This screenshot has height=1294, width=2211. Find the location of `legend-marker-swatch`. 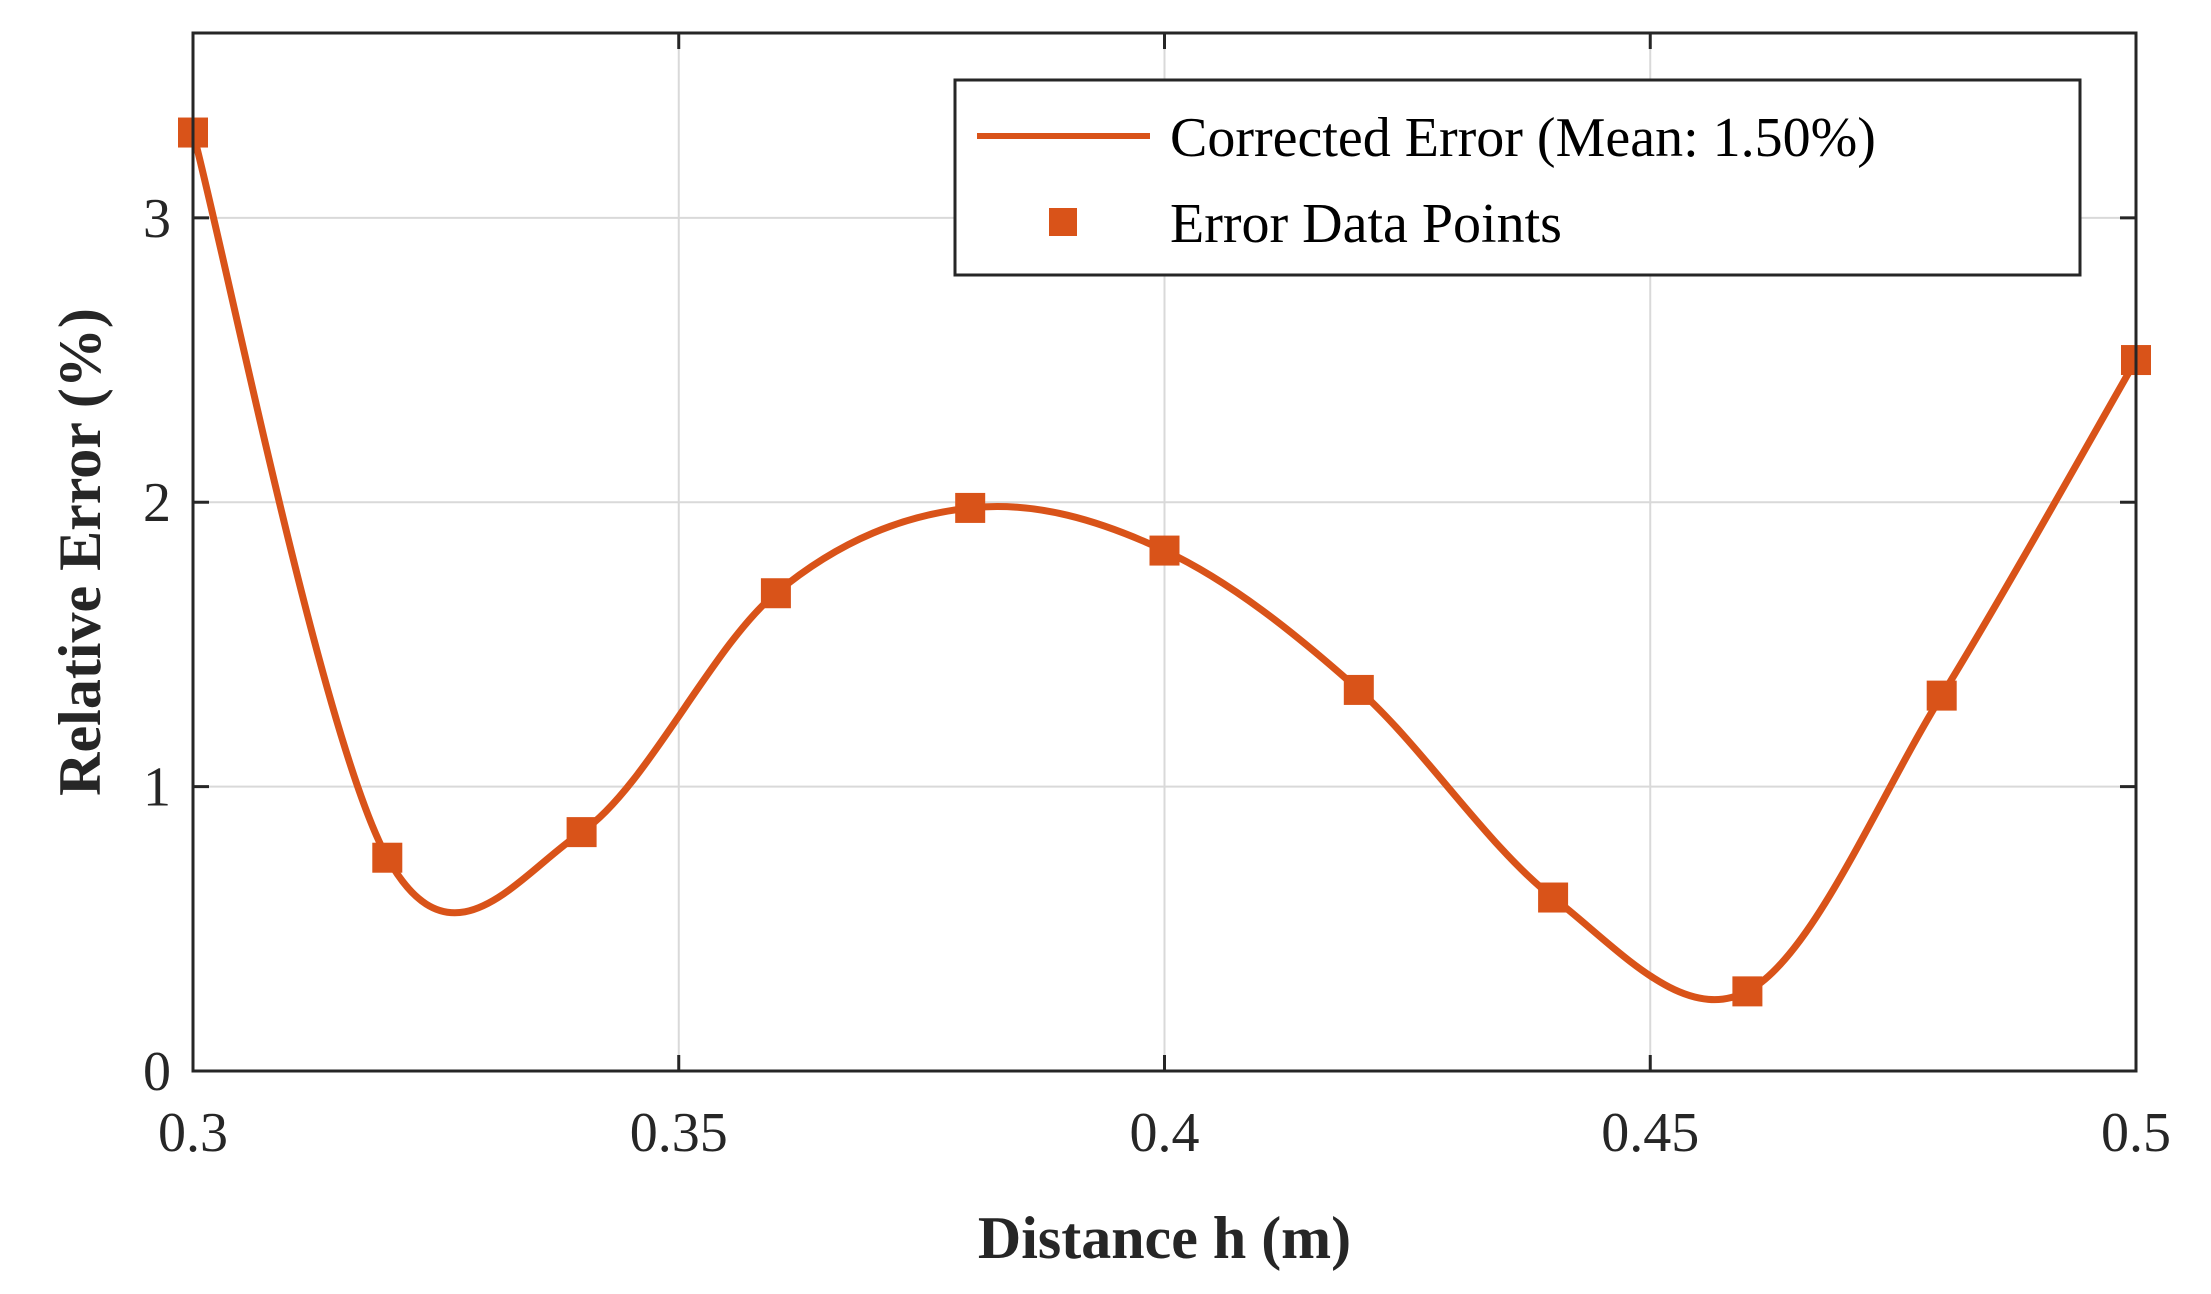

legend-marker-swatch is located at coordinates (1063, 222).